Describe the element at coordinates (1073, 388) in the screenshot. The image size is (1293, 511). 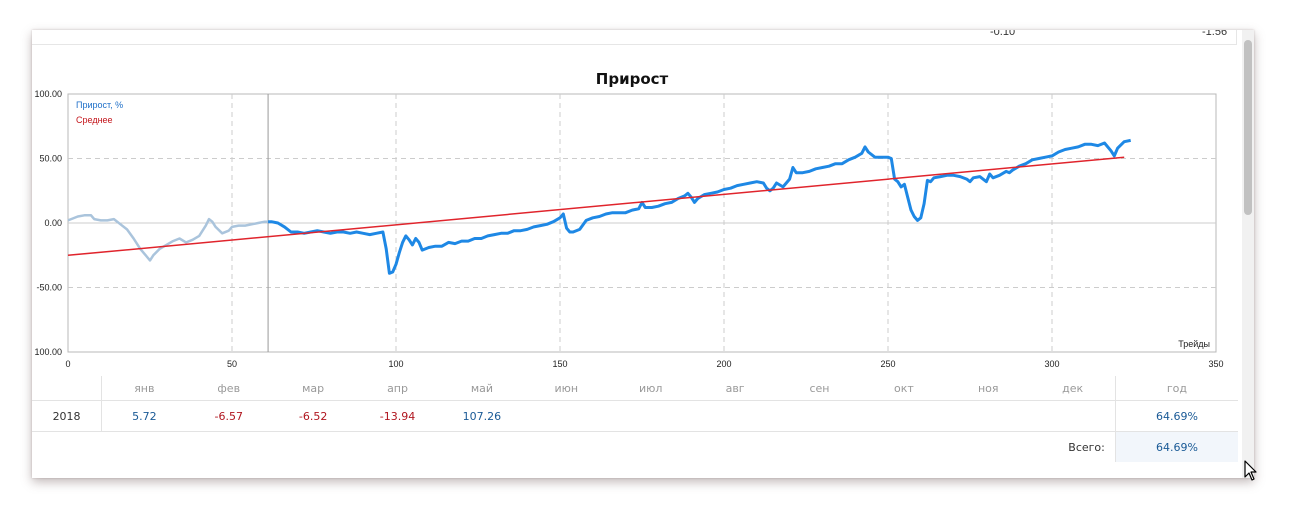
I see `month-header: дек` at that location.